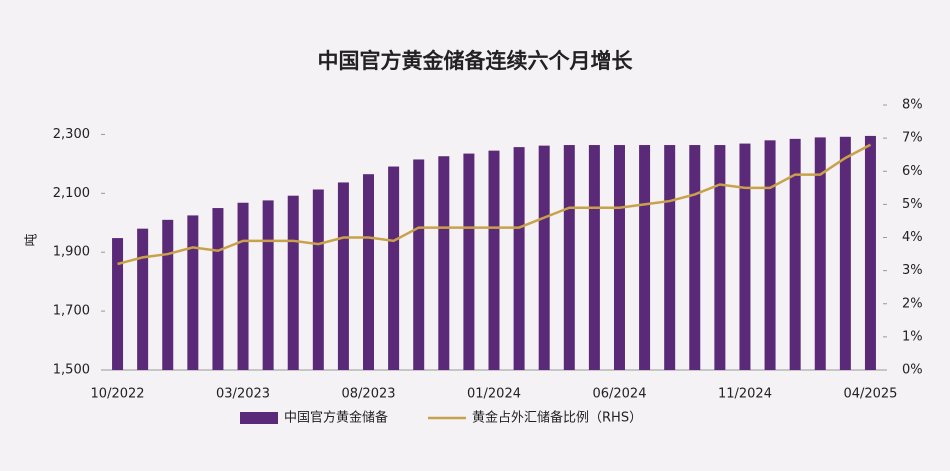  What do you see at coordinates (912, 138) in the screenshot?
I see `y2-tick-label: 7%` at bounding box center [912, 138].